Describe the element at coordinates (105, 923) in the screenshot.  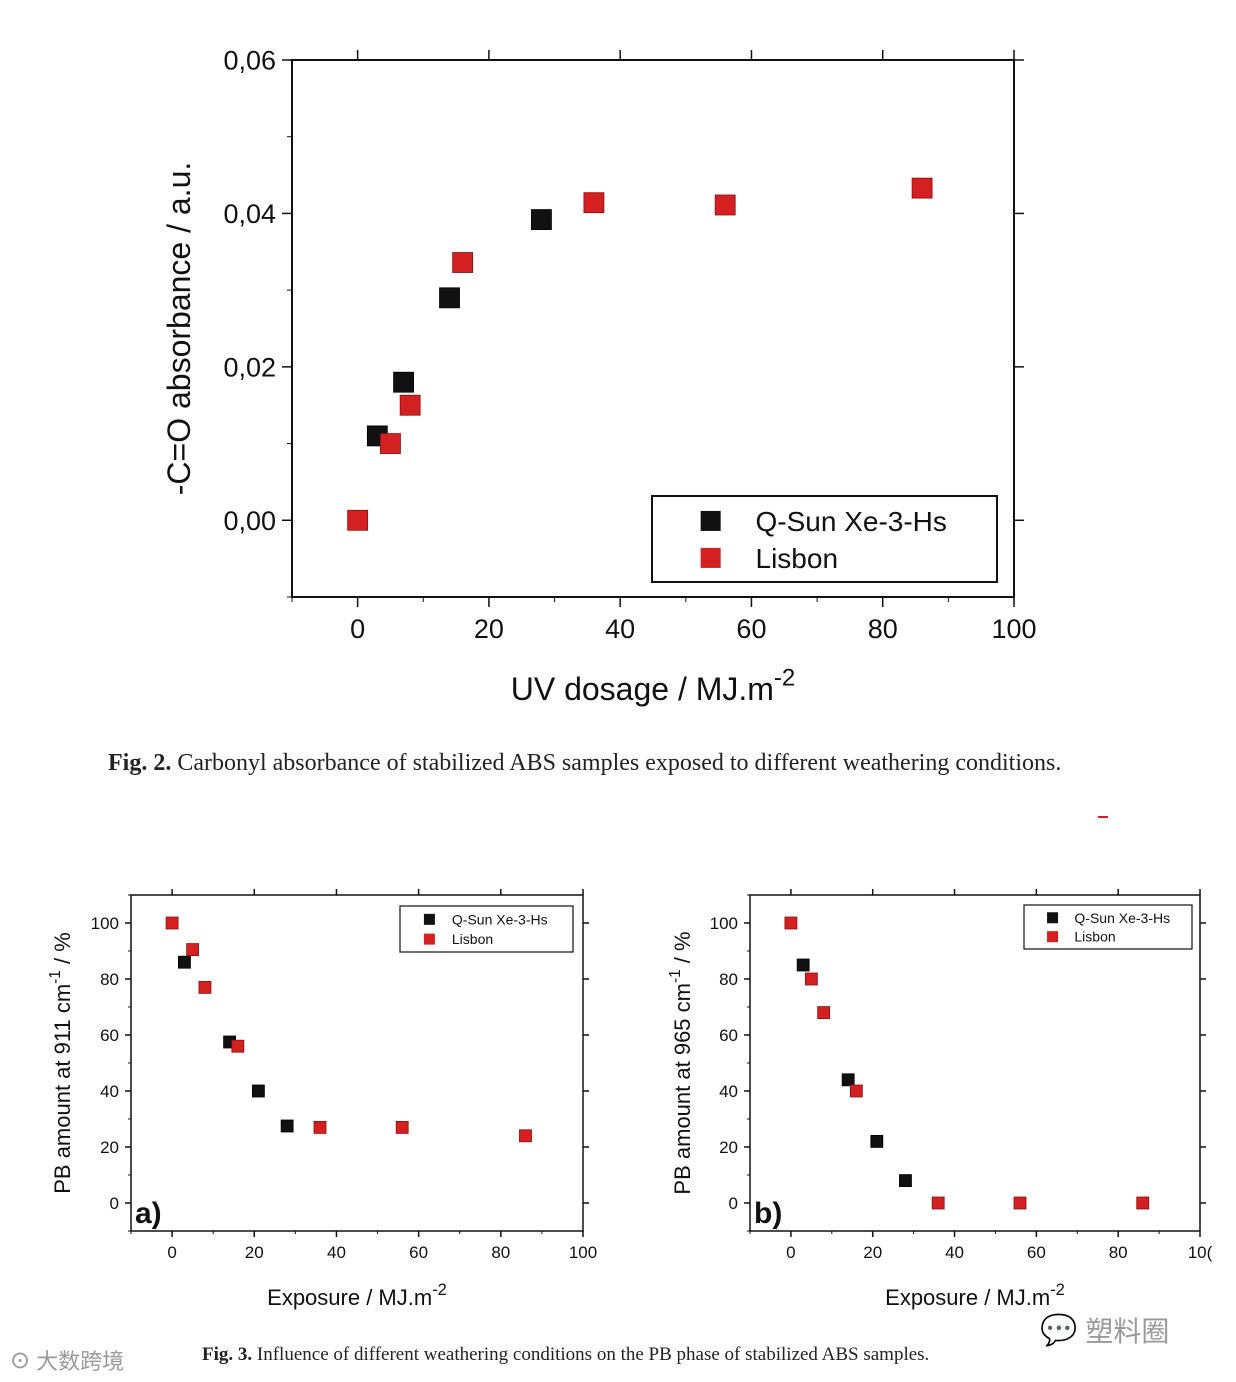
I see `y-tick-label: 100` at that location.